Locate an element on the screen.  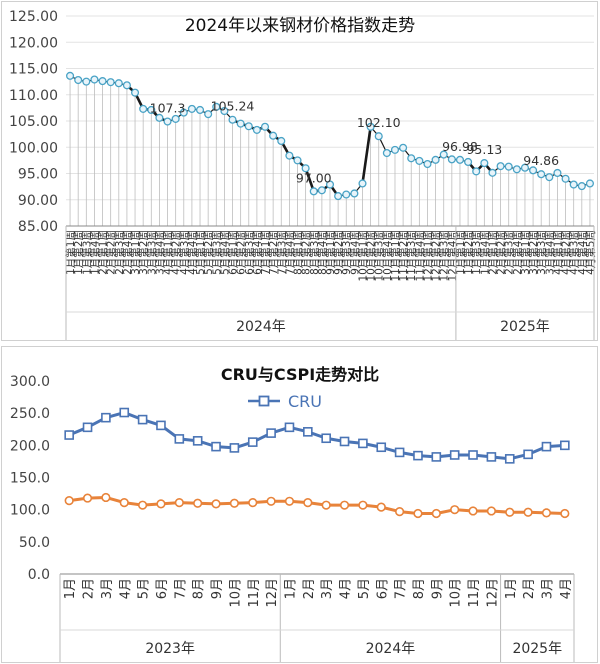
chart-2-x-tick: 6月 is located at coordinates (382, 588).